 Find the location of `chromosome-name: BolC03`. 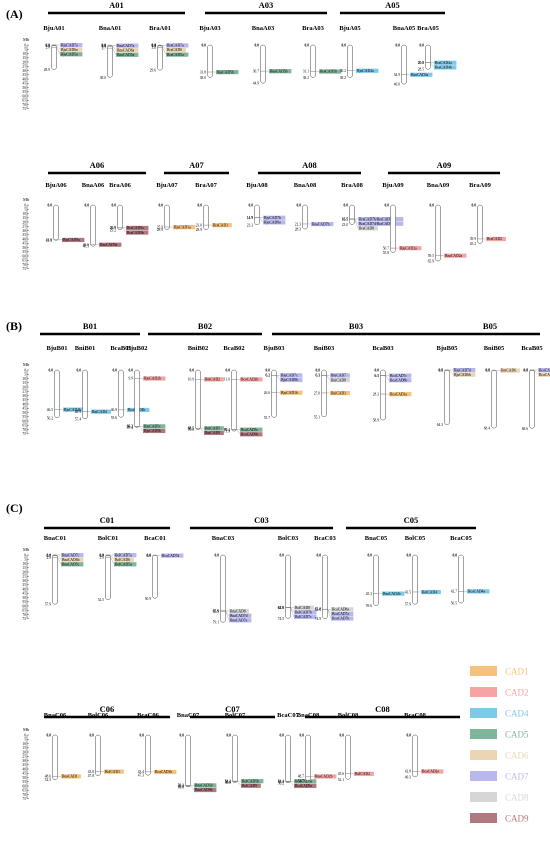

chromosome-name: BolC03 is located at coordinates (288, 538).